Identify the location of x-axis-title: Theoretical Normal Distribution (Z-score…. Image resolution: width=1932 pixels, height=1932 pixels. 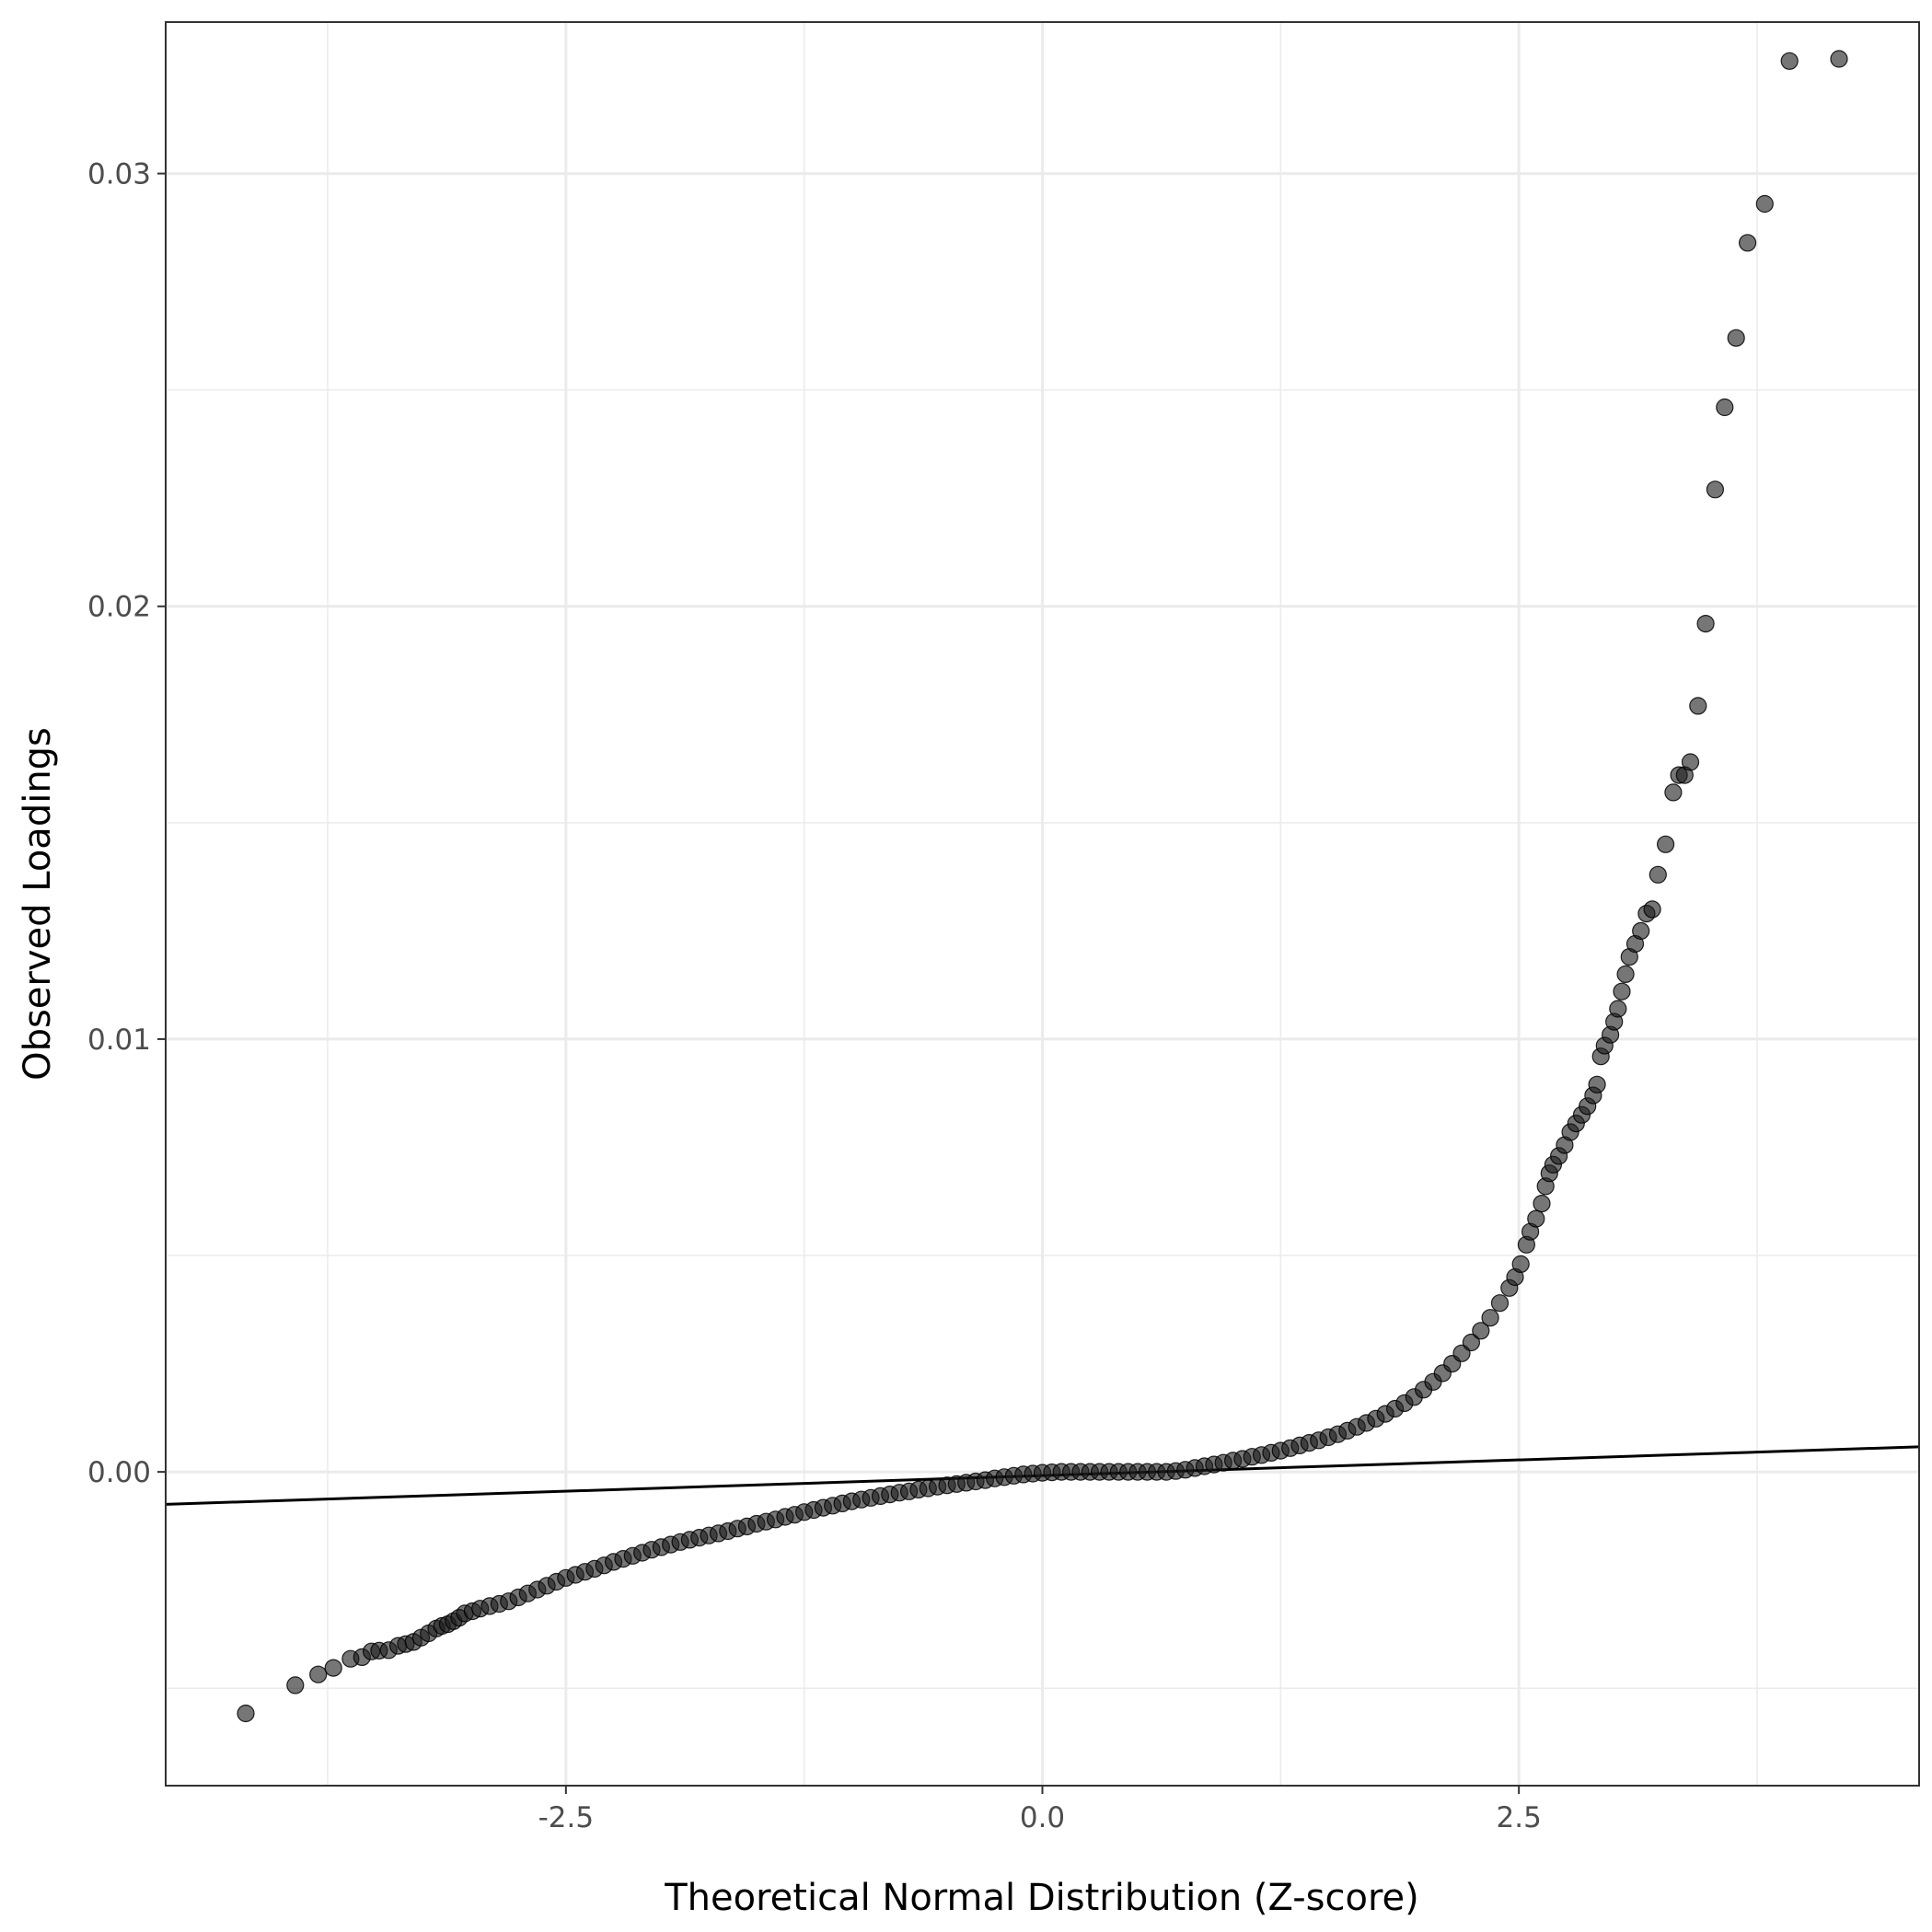
(1041, 1898).